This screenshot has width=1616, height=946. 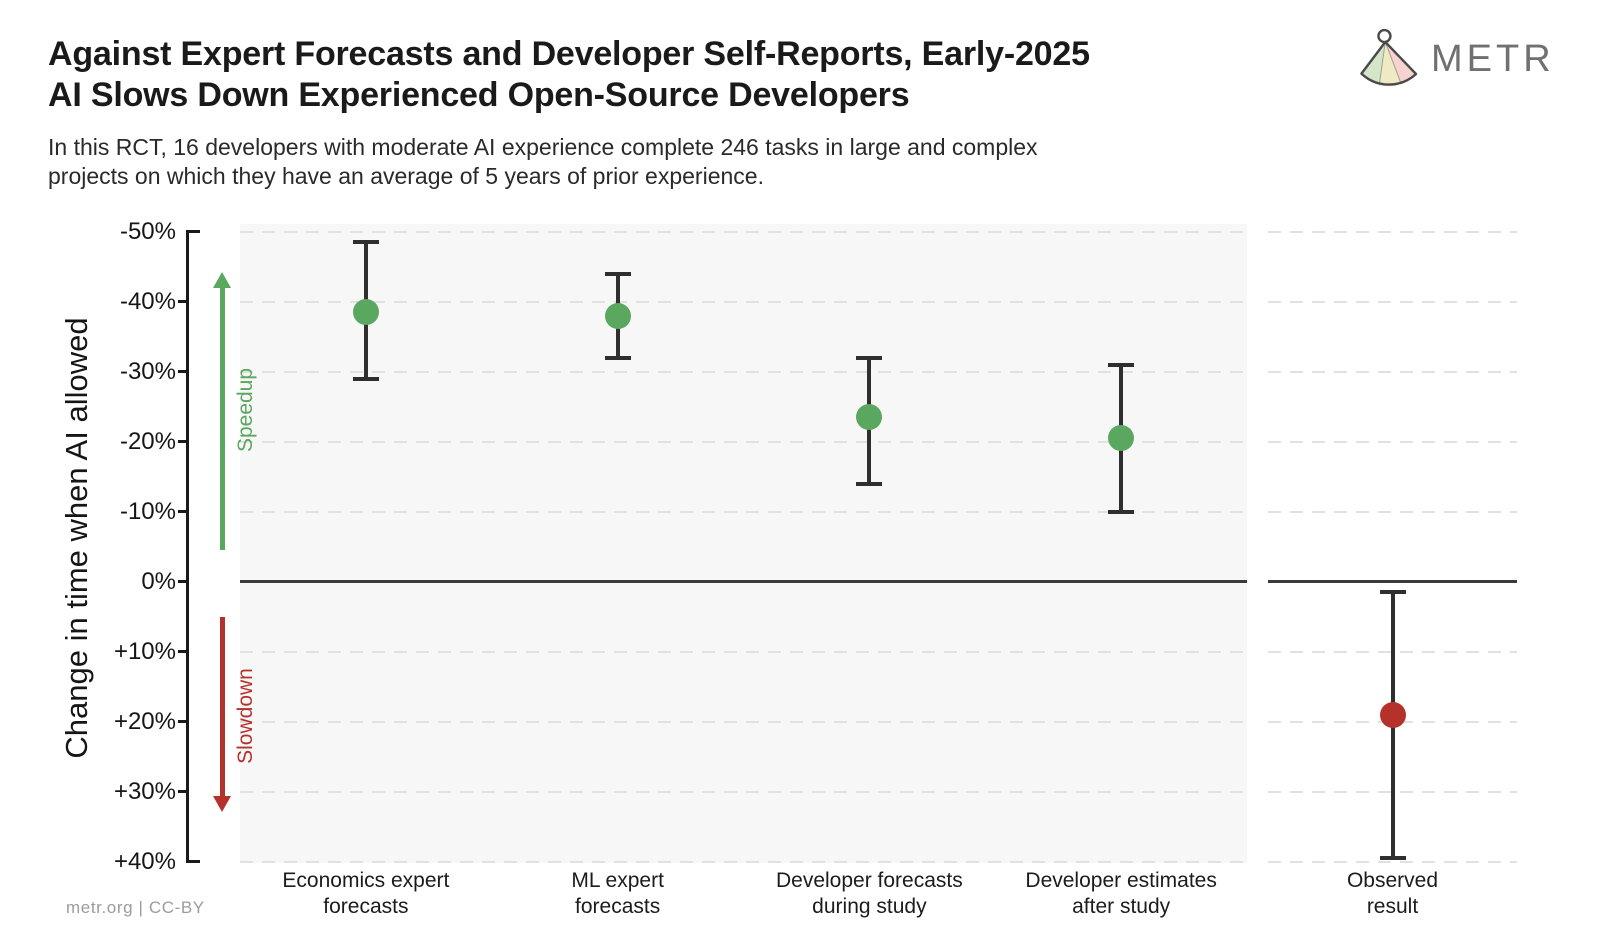 What do you see at coordinates (144, 861) in the screenshot?
I see `y-tick-label: +40%` at bounding box center [144, 861].